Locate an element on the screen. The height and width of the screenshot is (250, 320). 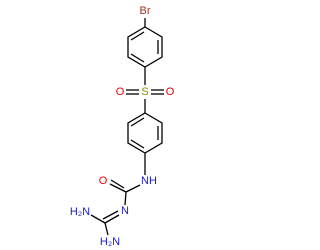
atom-label: NH is located at coordinates (149, 181).